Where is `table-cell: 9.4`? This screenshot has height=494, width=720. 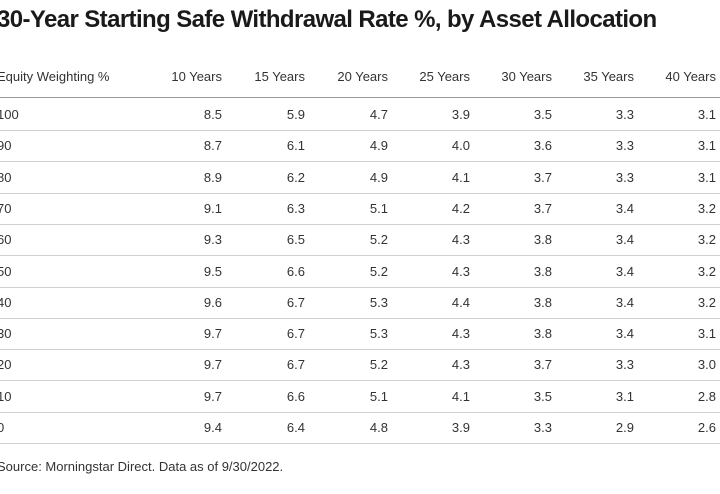
table-cell: 9.4 is located at coordinates (212, 427).